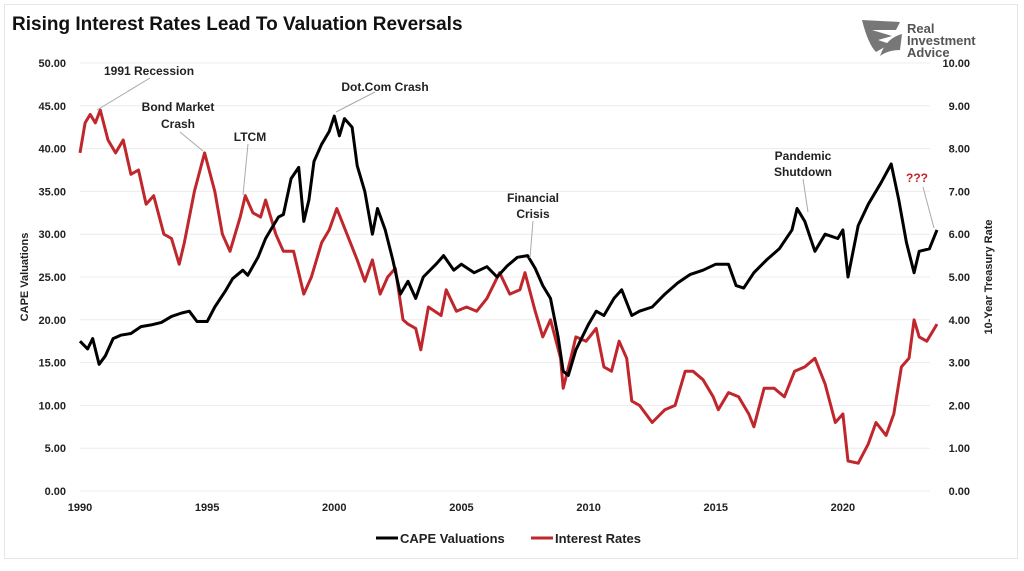 The width and height of the screenshot is (1024, 571). Describe the element at coordinates (334, 508) in the screenshot. I see `x-tick-label: 2000` at that location.